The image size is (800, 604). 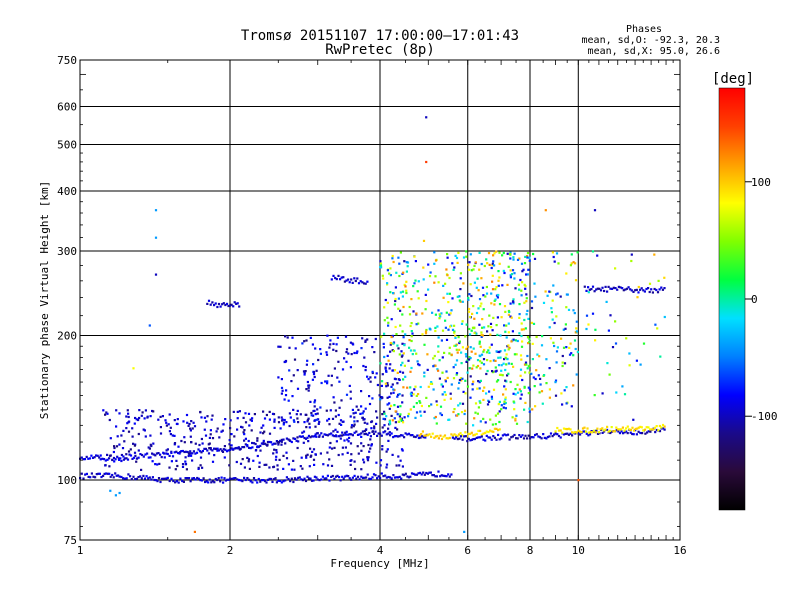 What do you see at coordinates (679, 550) in the screenshot?
I see `x-tick-label: 16` at bounding box center [679, 550].